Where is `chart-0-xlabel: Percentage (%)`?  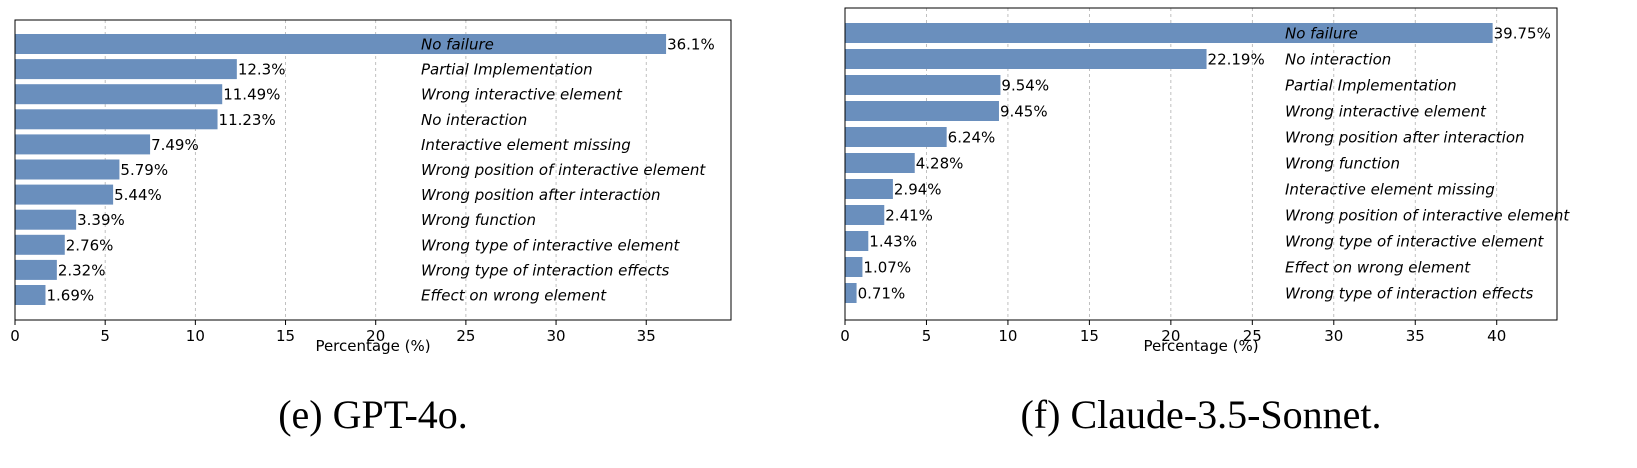
chart-0-xlabel: Percentage (%) is located at coordinates (372, 346).